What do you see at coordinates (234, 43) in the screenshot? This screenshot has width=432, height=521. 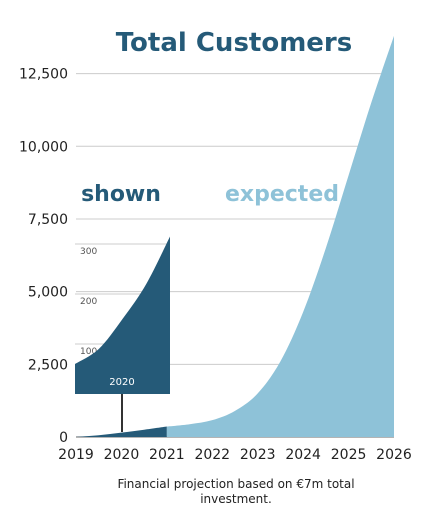 I see `chart-title: Total Customers` at bounding box center [234, 43].